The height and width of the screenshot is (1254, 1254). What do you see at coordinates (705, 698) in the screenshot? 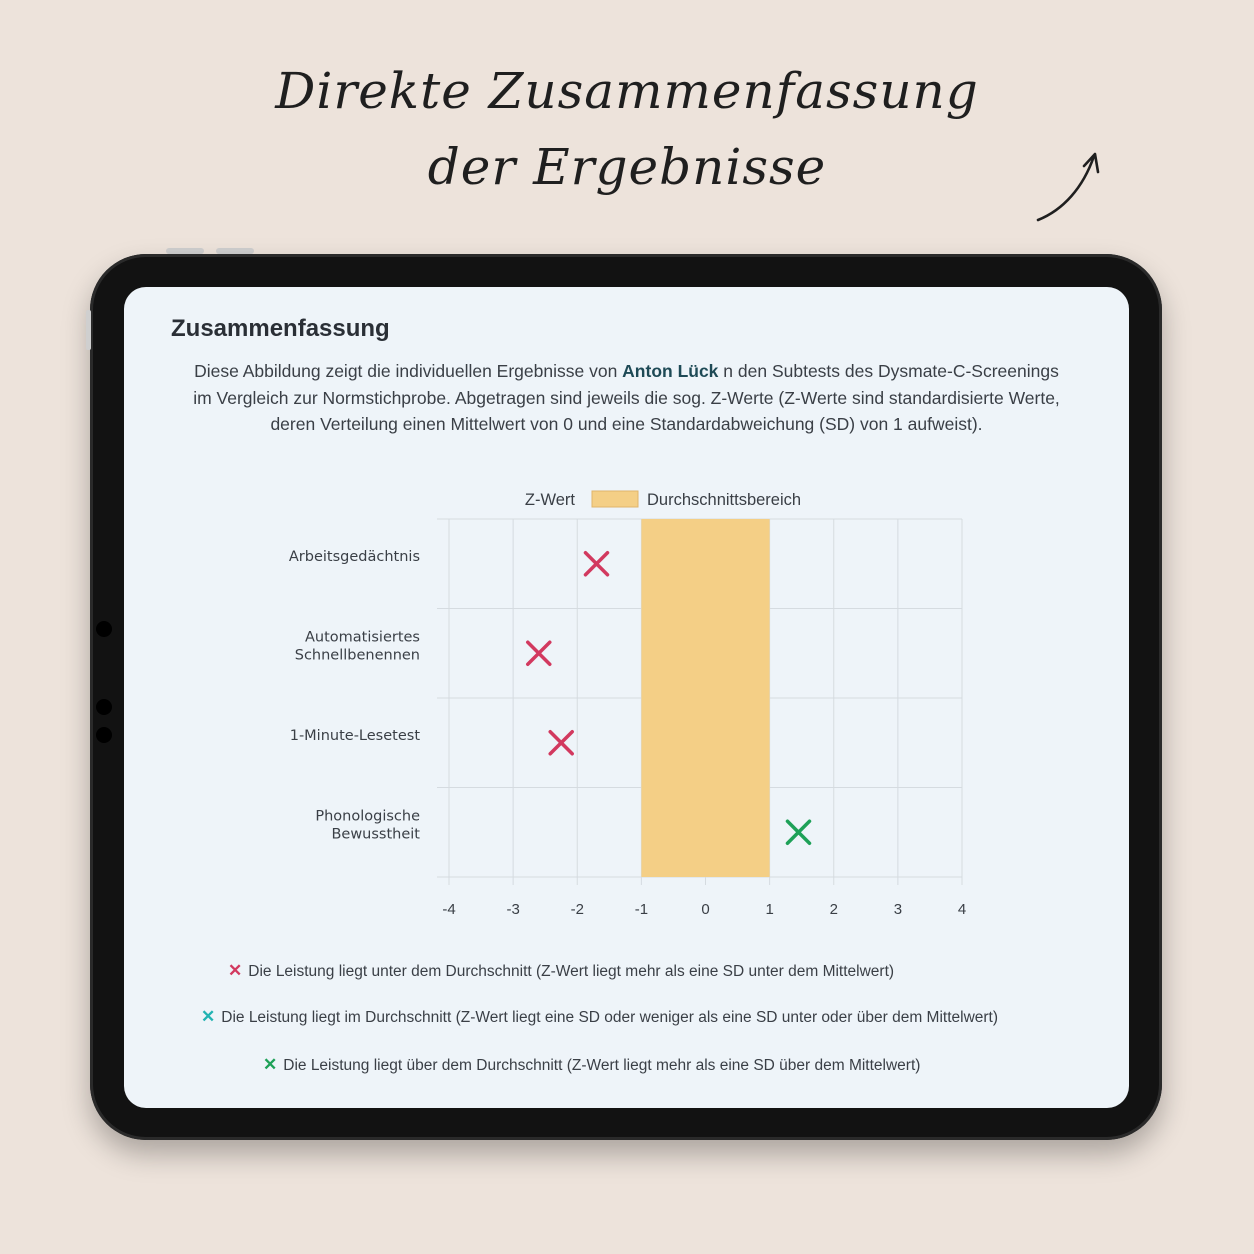
I see `average-band` at bounding box center [705, 698].